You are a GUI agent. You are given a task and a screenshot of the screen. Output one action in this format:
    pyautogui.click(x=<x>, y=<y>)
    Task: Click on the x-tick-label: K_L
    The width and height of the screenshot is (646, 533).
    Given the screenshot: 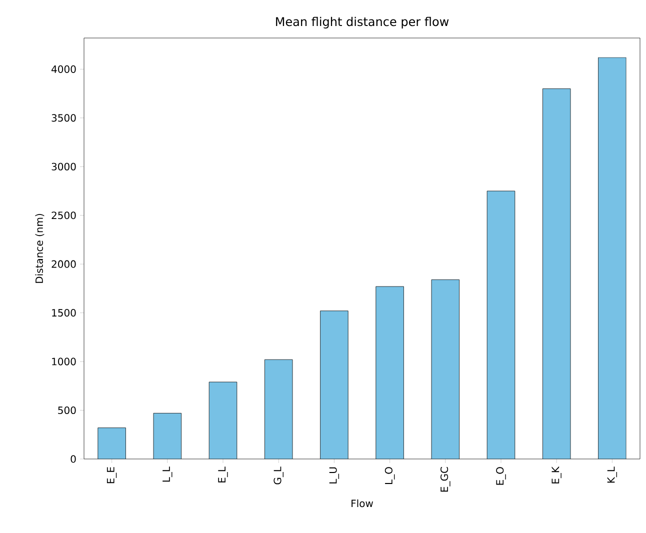 What is the action you would take?
    pyautogui.click(x=612, y=474)
    